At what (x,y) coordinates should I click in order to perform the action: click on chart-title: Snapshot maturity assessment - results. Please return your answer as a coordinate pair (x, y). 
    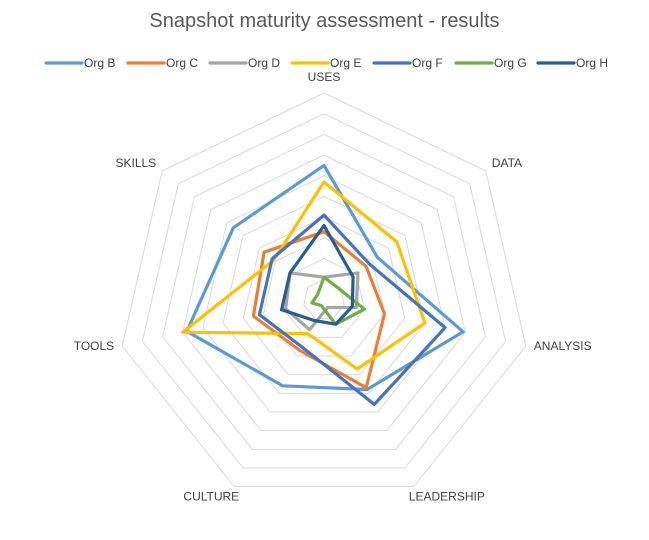
    Looking at the image, I should click on (324, 21).